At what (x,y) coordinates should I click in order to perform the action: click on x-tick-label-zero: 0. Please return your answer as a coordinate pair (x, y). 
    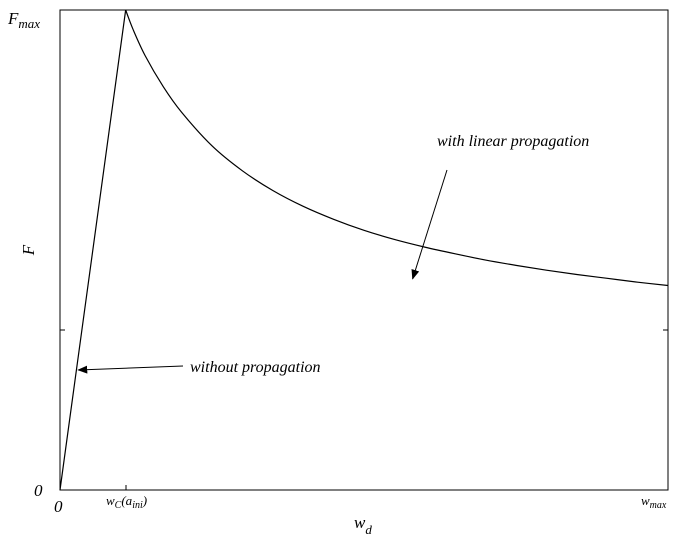
    Looking at the image, I should click on (58, 506).